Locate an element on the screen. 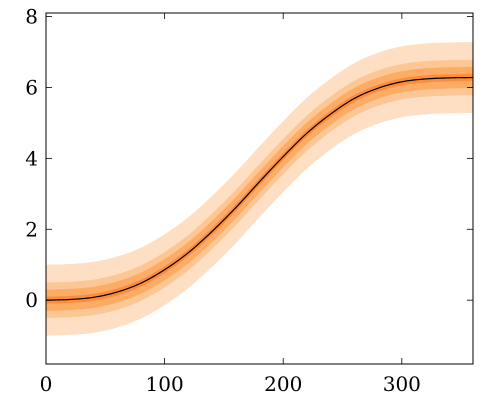  x-tick-label: 300 is located at coordinates (402, 384).